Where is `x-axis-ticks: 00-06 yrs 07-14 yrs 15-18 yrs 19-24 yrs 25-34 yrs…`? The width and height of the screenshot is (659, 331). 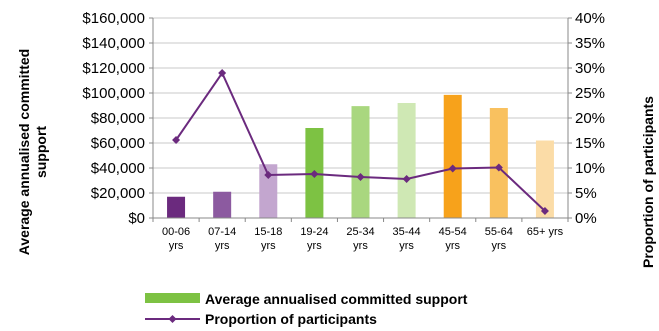
x-axis-ticks: 00-06 yrs 07-14 yrs 15-18 yrs 19-24 yrs 25-34 yrs… is located at coordinates (363, 239).